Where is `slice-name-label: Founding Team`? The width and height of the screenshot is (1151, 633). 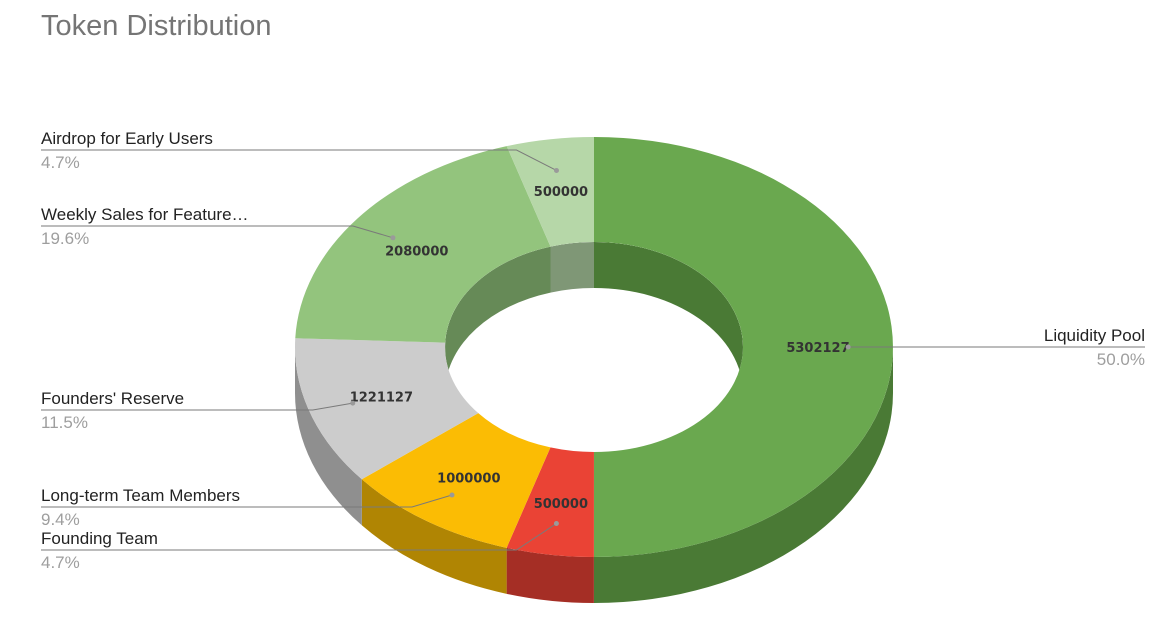 slice-name-label: Founding Team is located at coordinates (99, 538).